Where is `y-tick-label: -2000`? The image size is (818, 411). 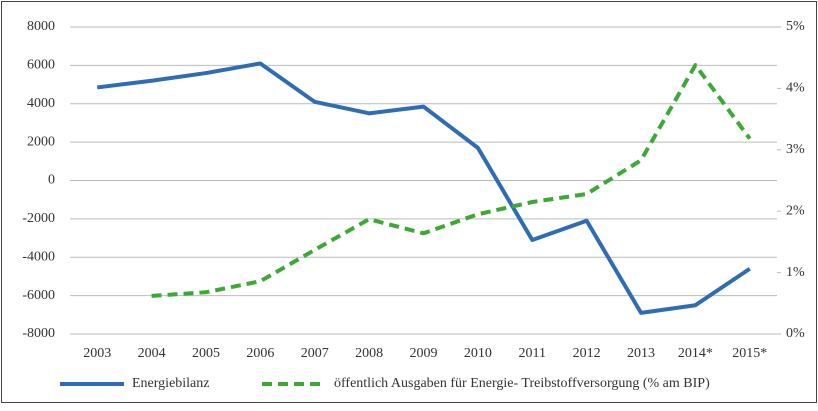
y-tick-label: -2000 is located at coordinates (38, 218).